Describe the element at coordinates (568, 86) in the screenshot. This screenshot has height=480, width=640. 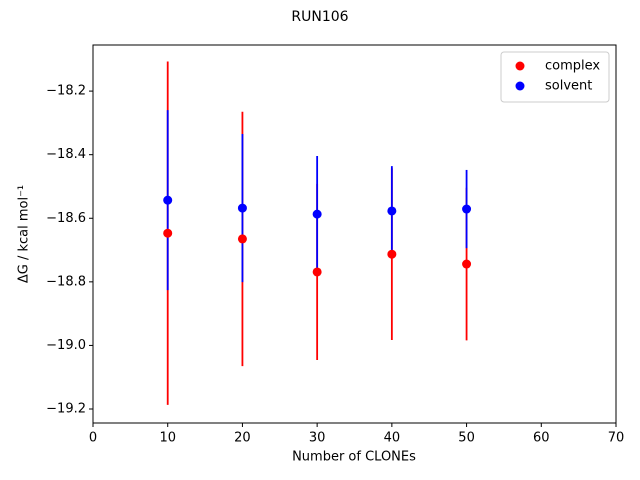
I see `legend-label: solvent` at that location.